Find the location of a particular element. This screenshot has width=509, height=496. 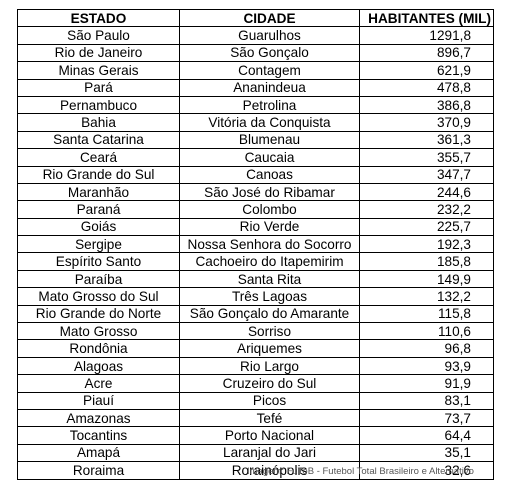

cell-cidade: Cruzeiro do Sul is located at coordinates (269, 383).